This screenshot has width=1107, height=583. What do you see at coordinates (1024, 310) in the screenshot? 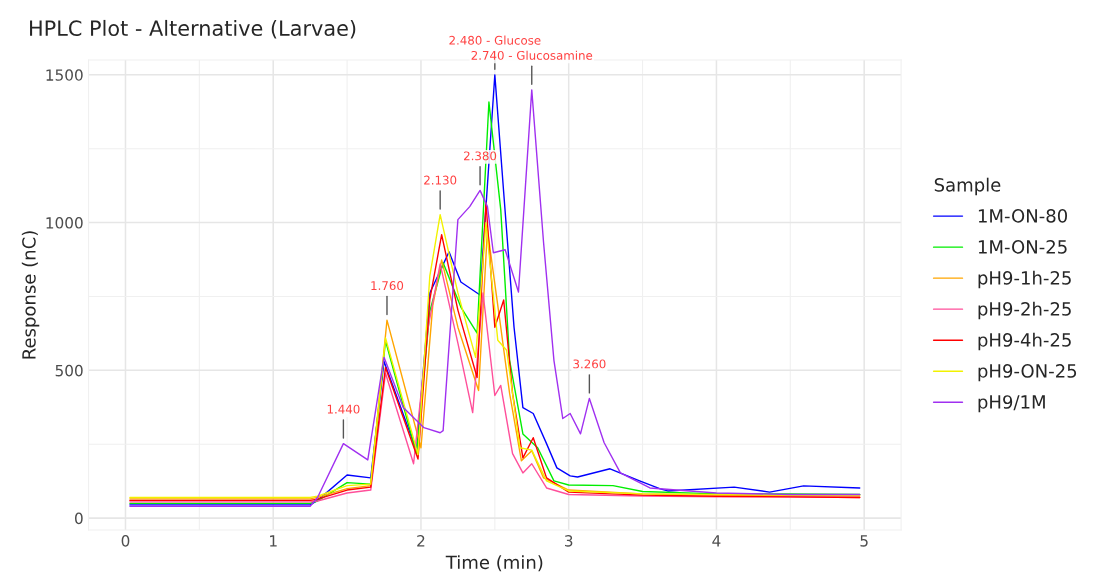
I see `legend-label: pH9-2h-25` at bounding box center [1024, 310].